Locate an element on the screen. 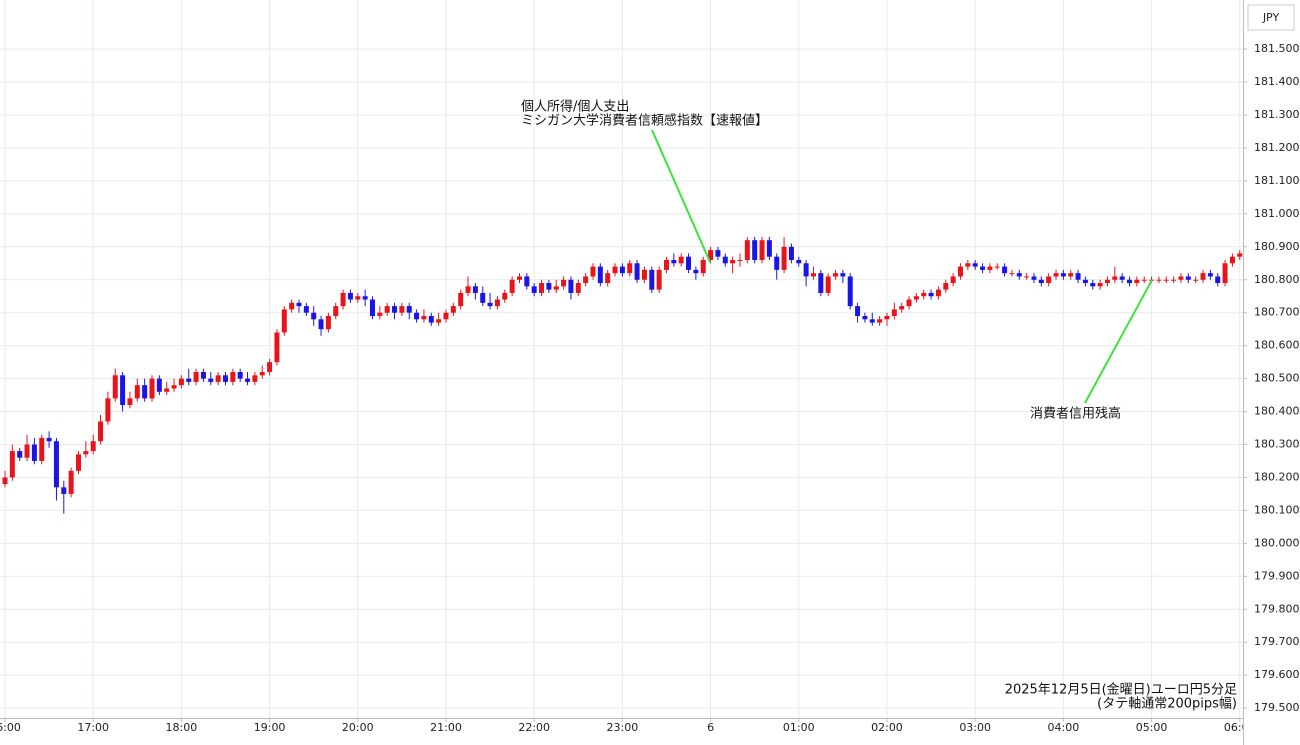 This screenshot has width=1300, height=745. x-tick-label: 17:00 is located at coordinates (93, 727).